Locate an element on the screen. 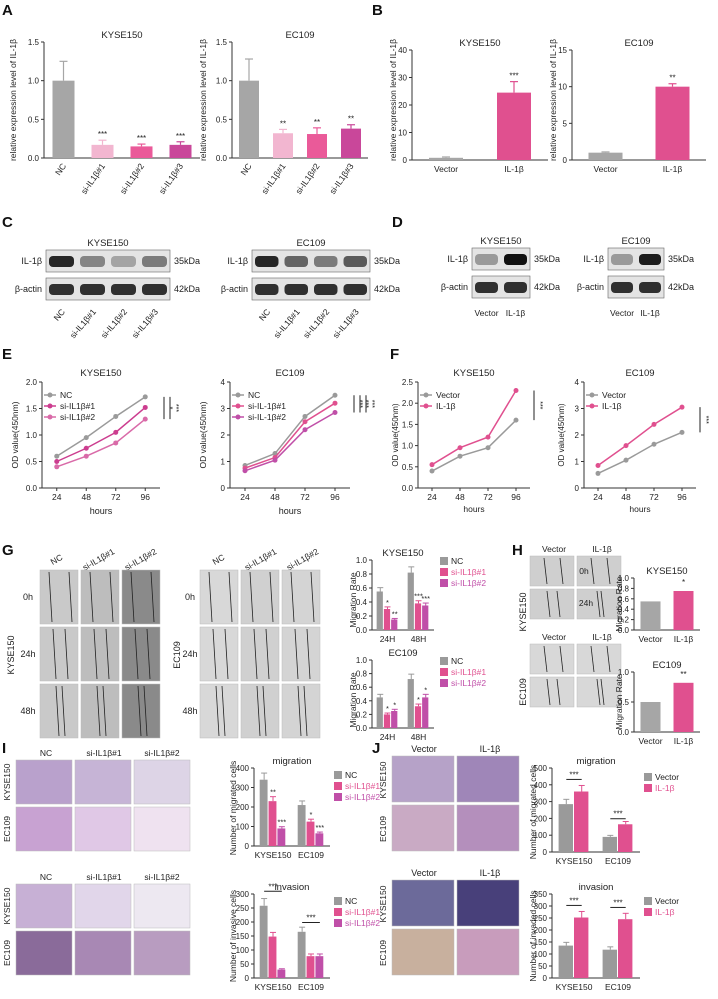  j-invasion-chart-legend-label: Vector is located at coordinates (667, 901).